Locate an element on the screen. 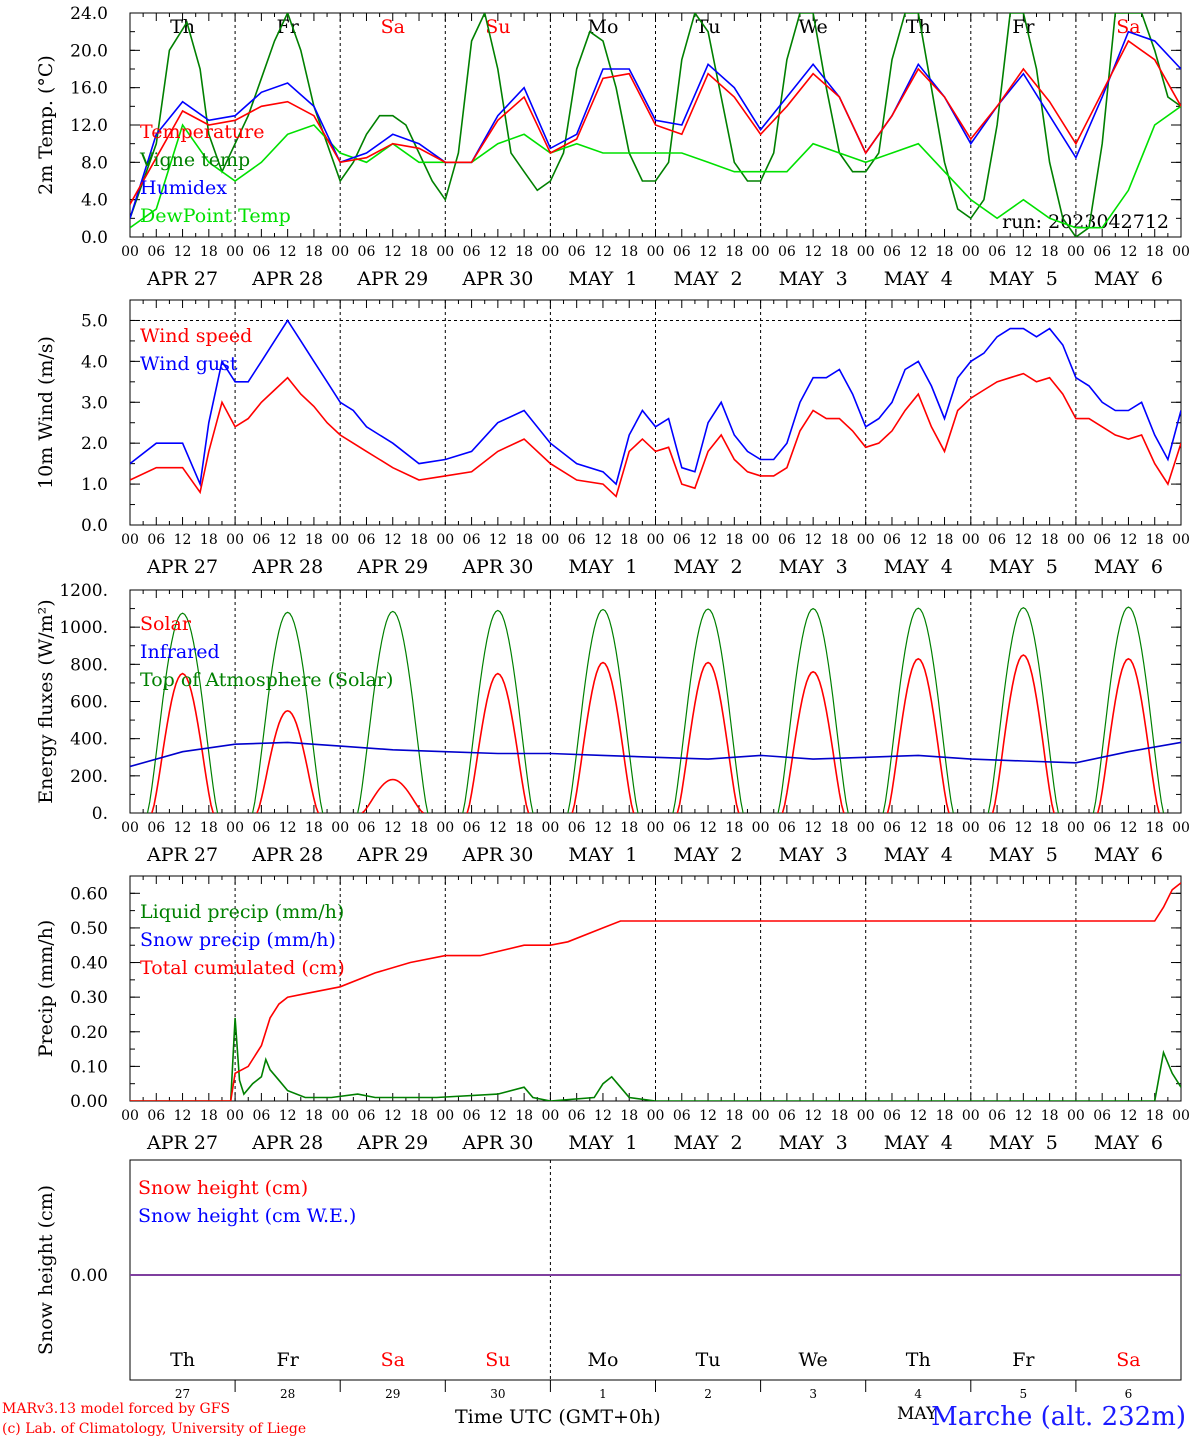  day-label: MAY 1 is located at coordinates (602, 279).